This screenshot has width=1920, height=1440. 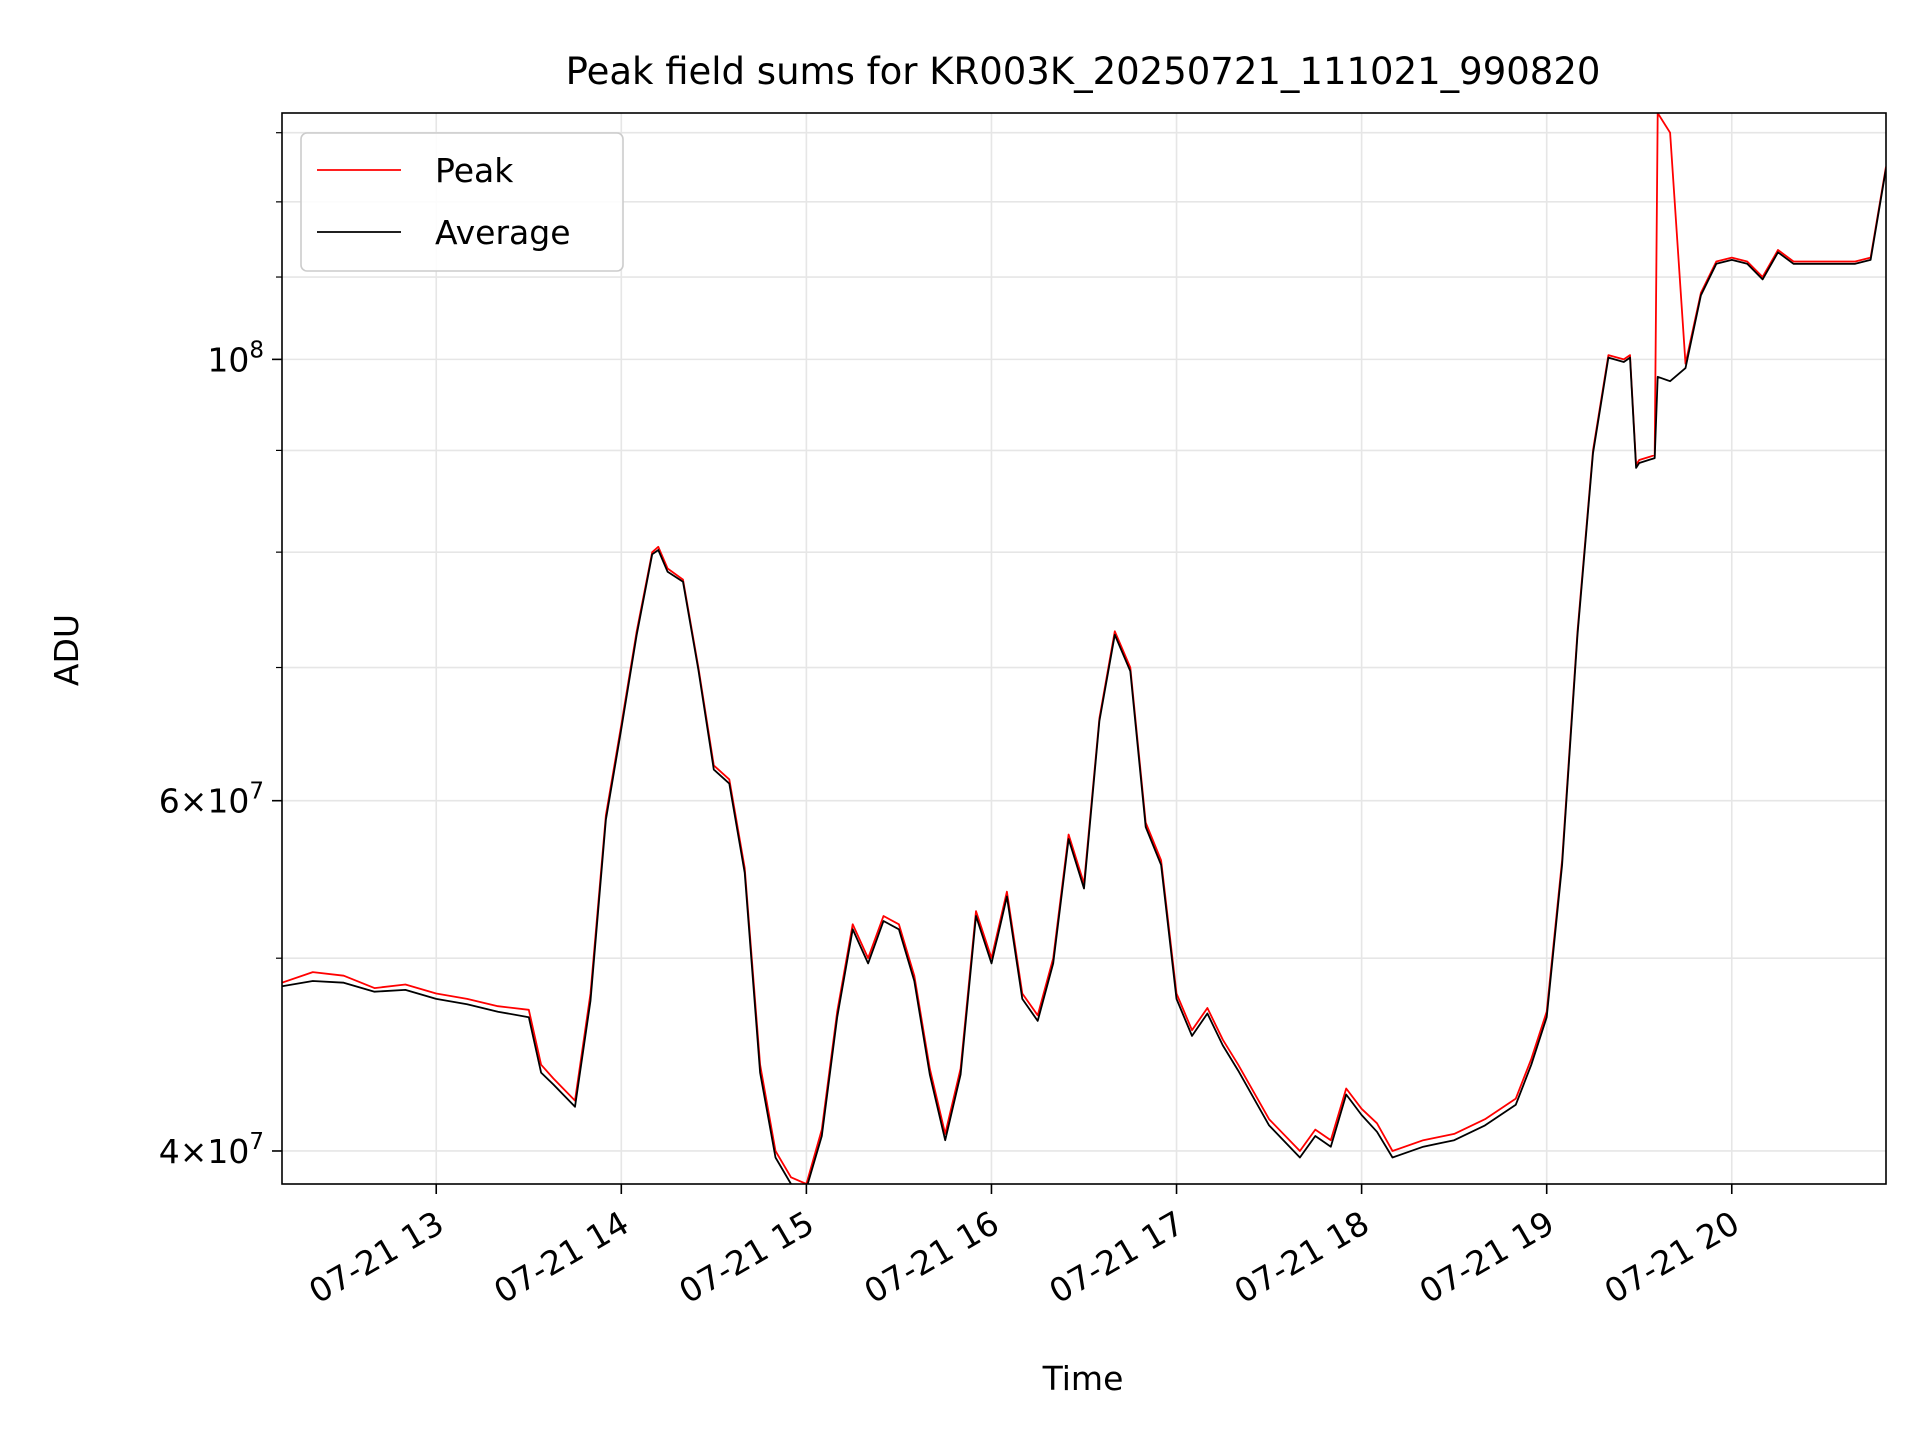 What do you see at coordinates (211, 1150) in the screenshot?
I see `y-tick-label: 4×107` at bounding box center [211, 1150].